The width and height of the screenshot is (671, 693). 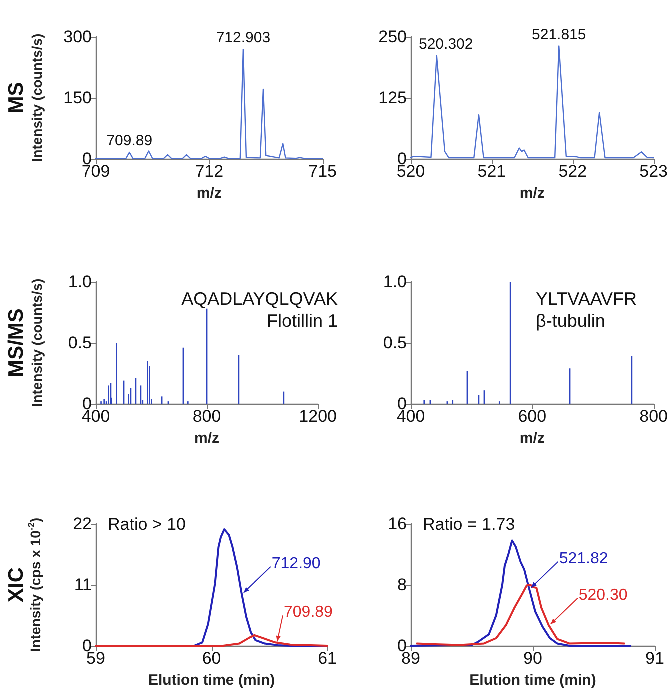 What do you see at coordinates (533, 658) in the screenshot?
I see `x-tick-label: 90` at bounding box center [533, 658].